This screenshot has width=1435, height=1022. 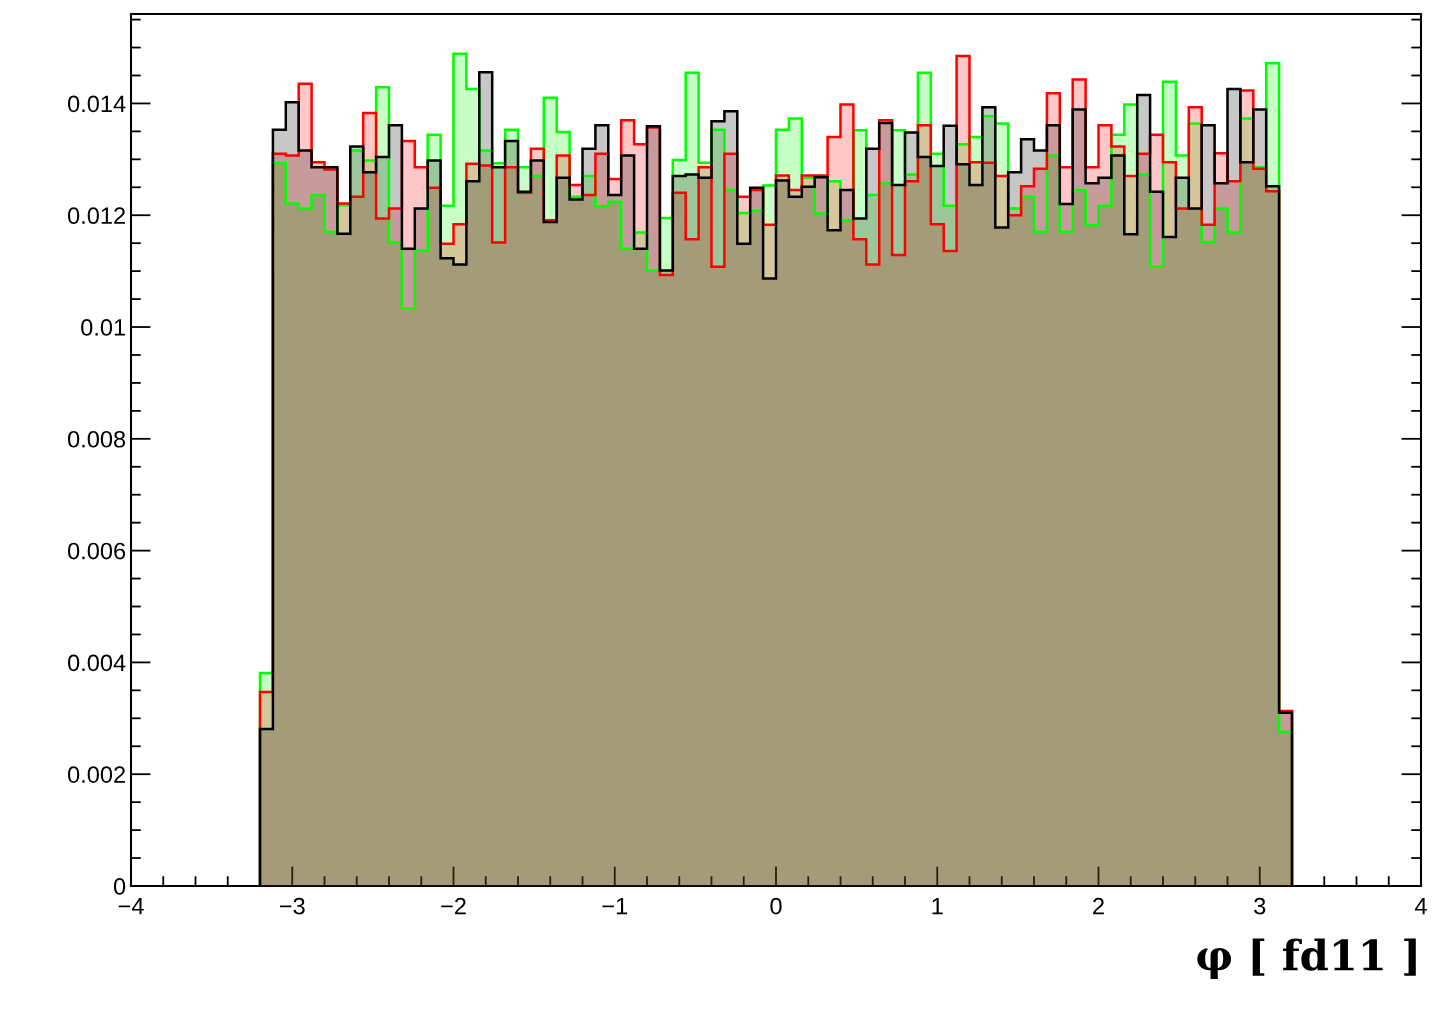 What do you see at coordinates (1260, 906) in the screenshot?
I see `x-tick-label: 3` at bounding box center [1260, 906].